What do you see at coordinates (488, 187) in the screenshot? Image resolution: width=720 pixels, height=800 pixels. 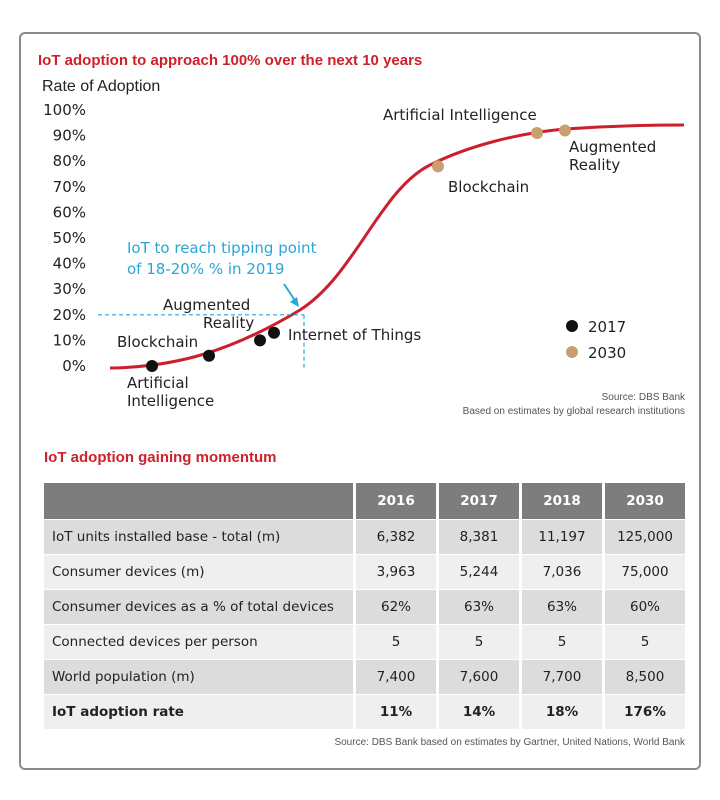 I see `label-2030-blockchain: Blockchain` at bounding box center [488, 187].